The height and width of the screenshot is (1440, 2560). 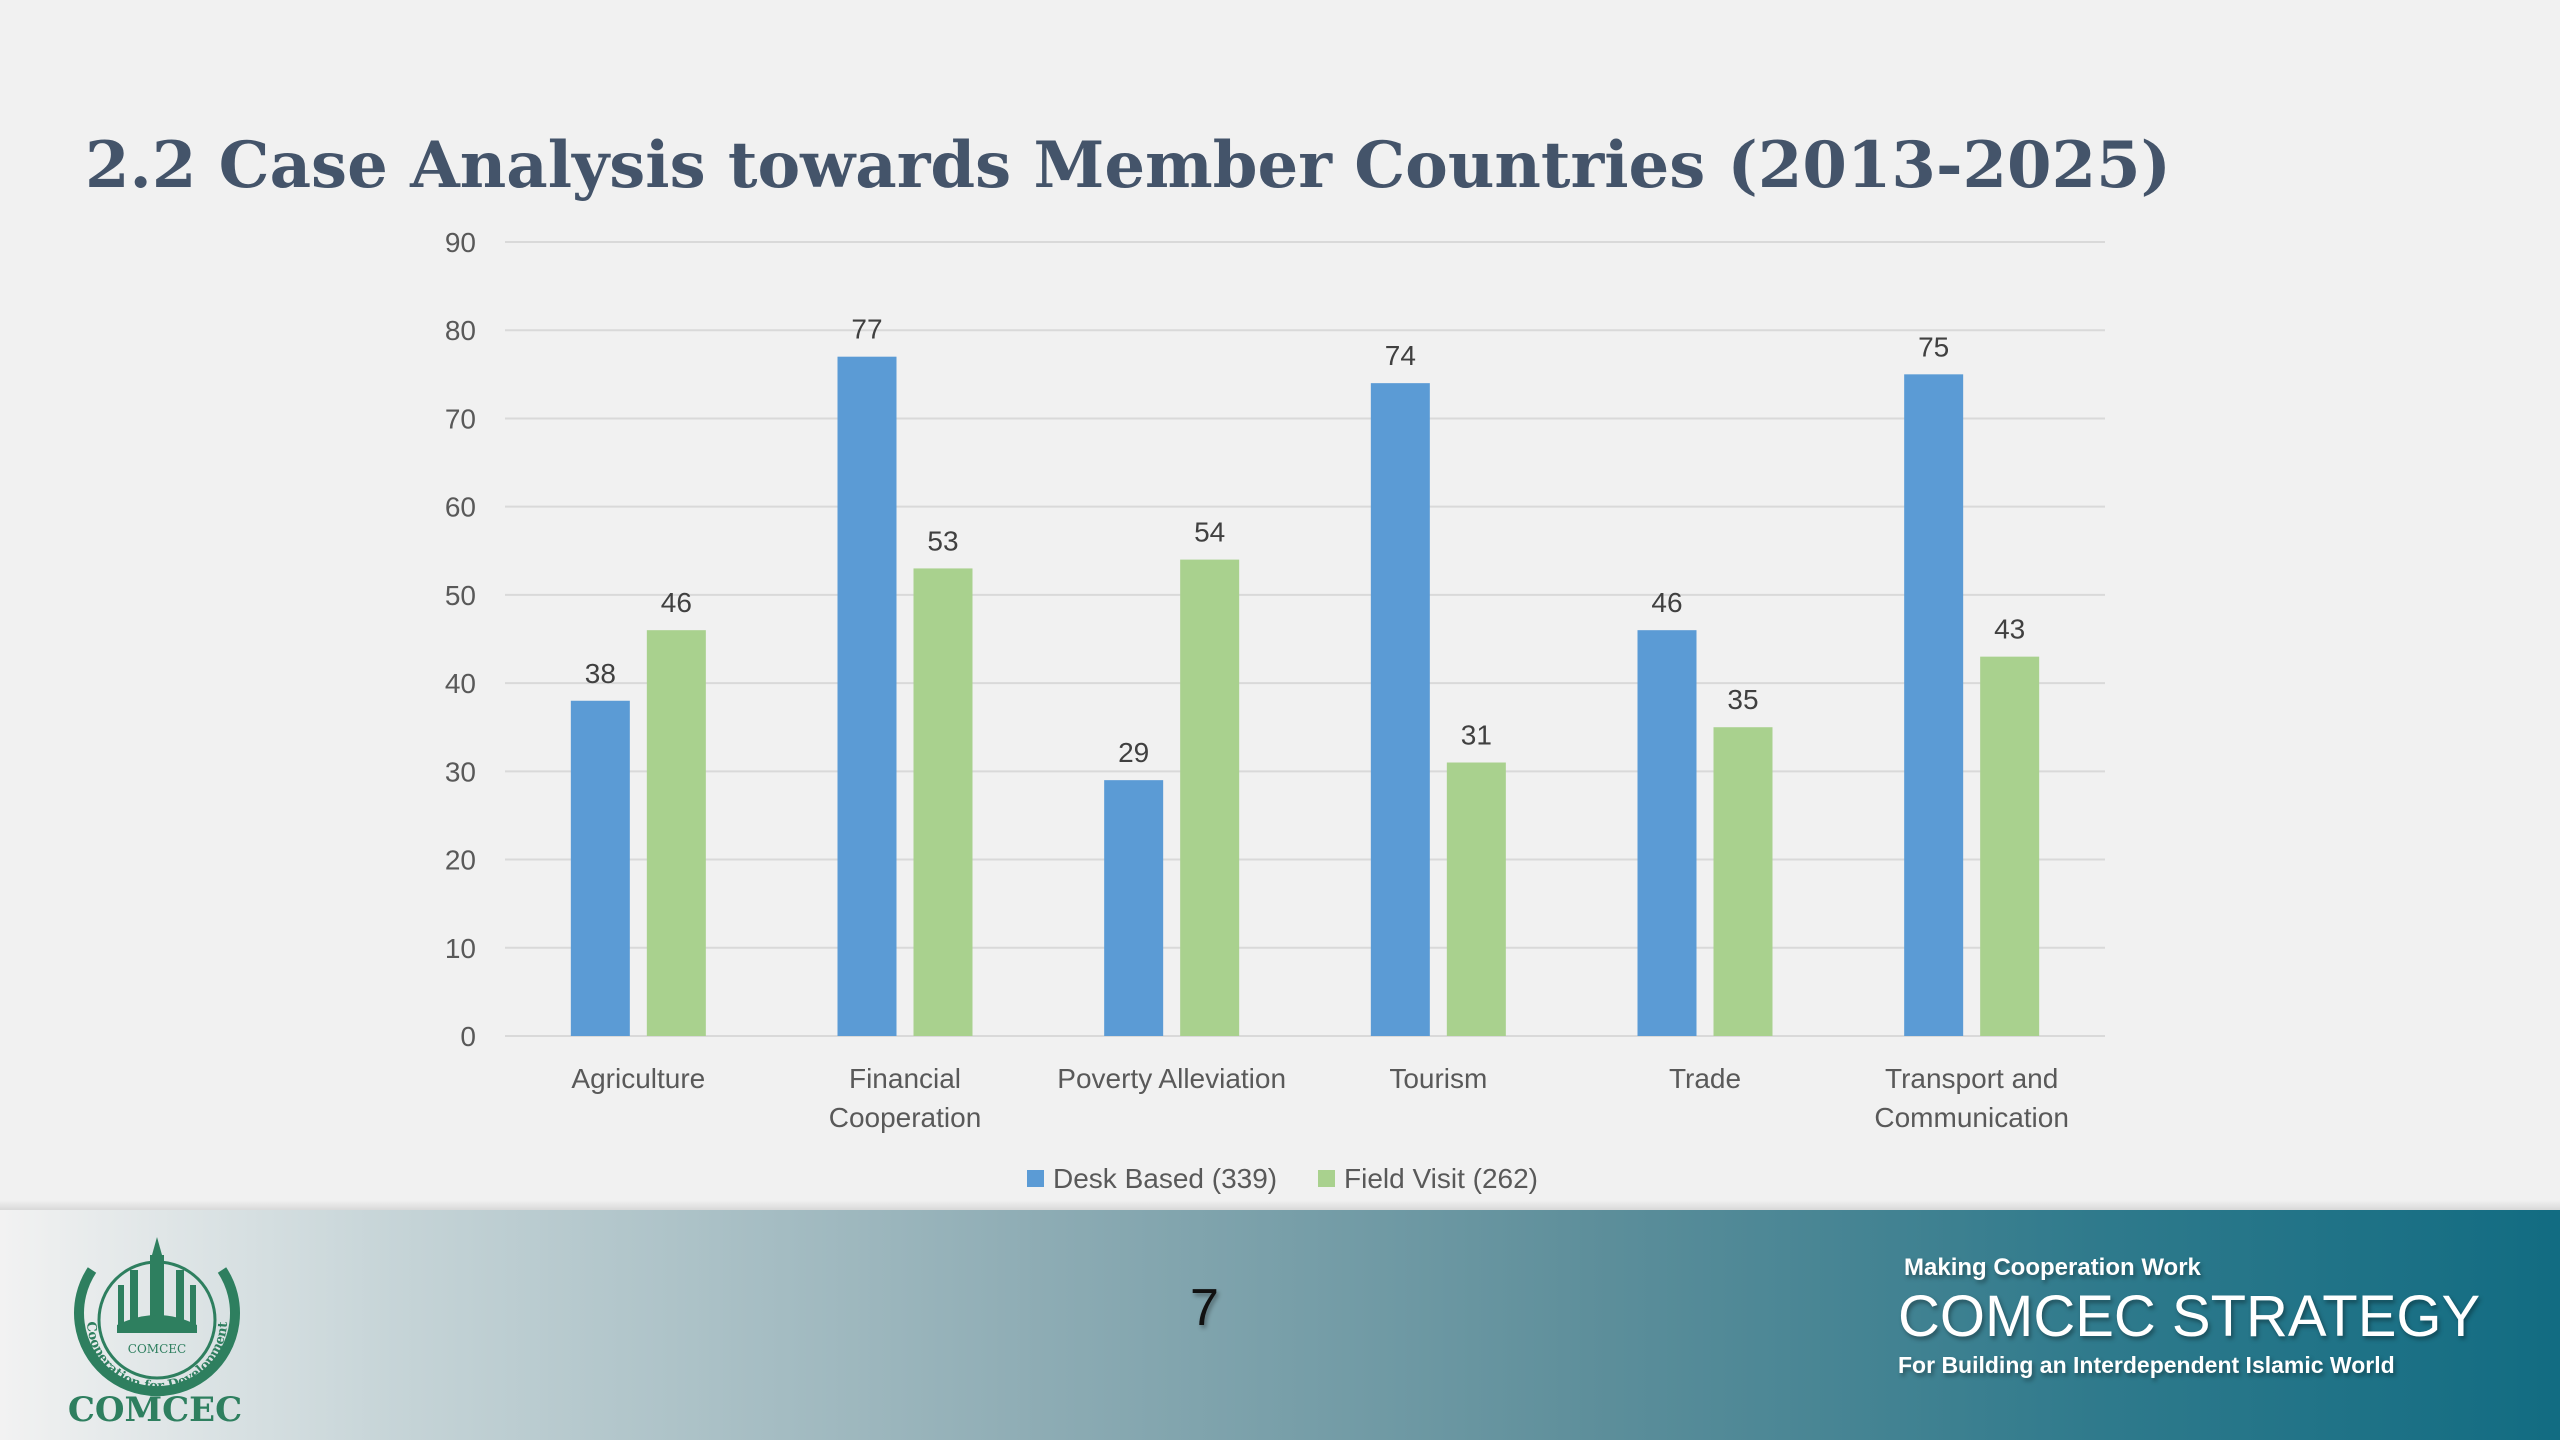 What do you see at coordinates (460, 948) in the screenshot?
I see `y-tick-label: 10` at bounding box center [460, 948].